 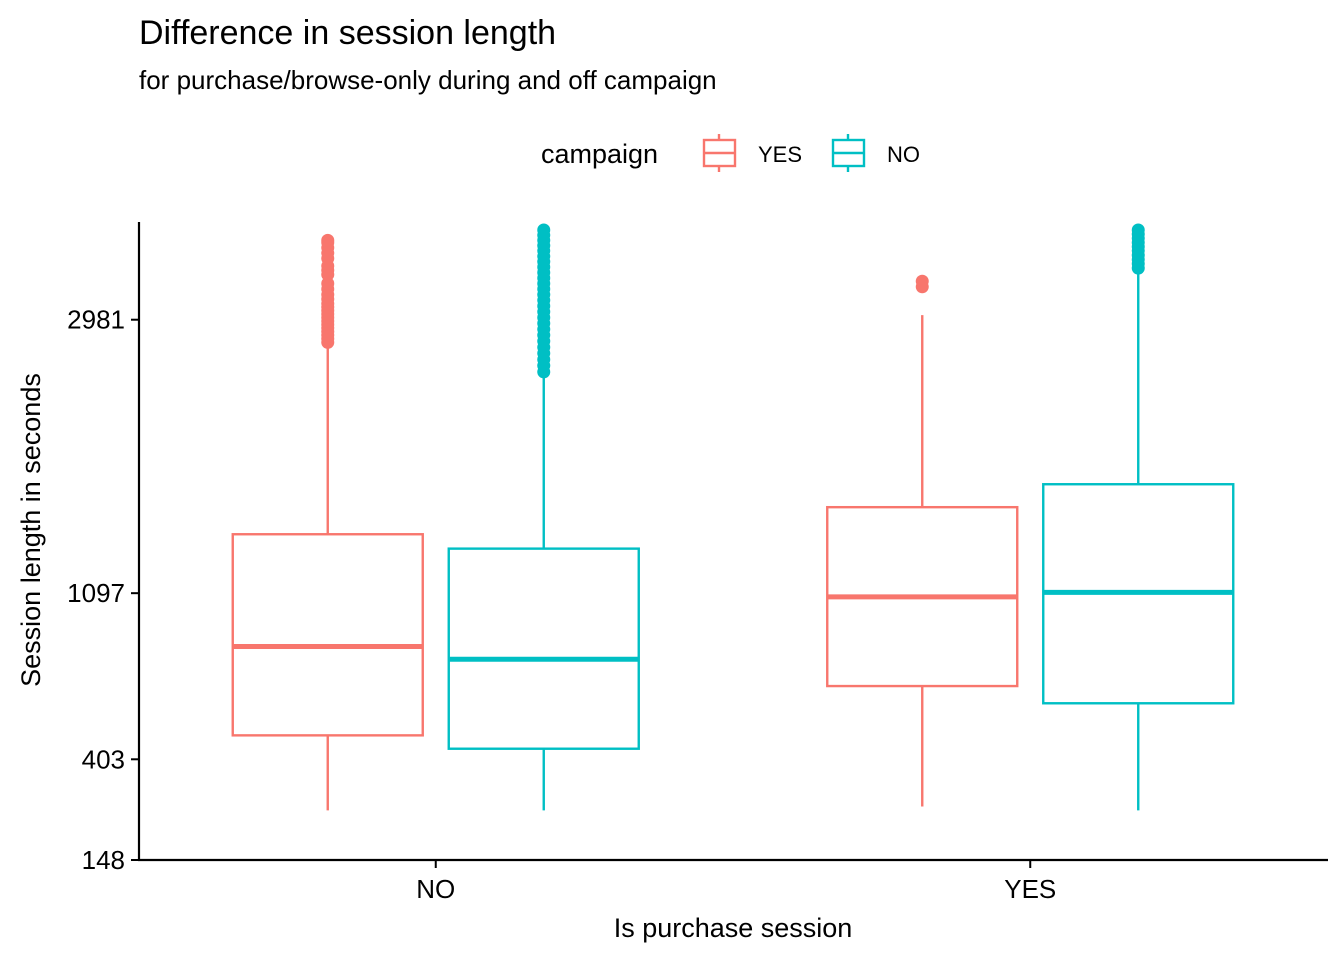 I want to click on y-axis-ticks: 148 403 1097 2981, so click(x=103, y=590).